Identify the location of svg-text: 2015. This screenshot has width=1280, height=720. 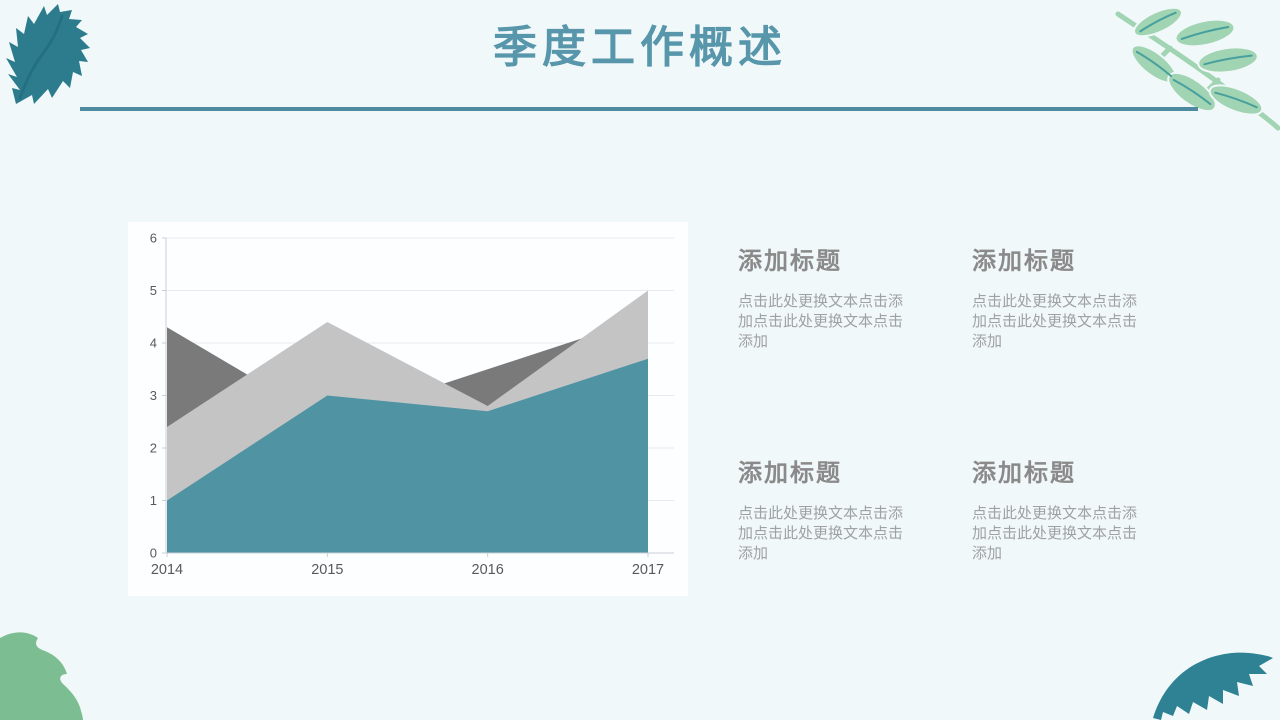
(327, 570).